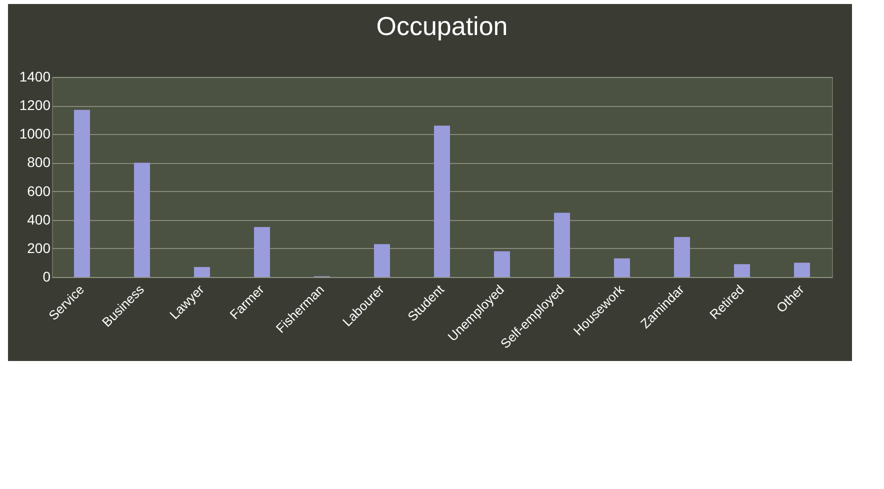 This screenshot has height=489, width=884. I want to click on y-tick-label: 1200, so click(35, 105).